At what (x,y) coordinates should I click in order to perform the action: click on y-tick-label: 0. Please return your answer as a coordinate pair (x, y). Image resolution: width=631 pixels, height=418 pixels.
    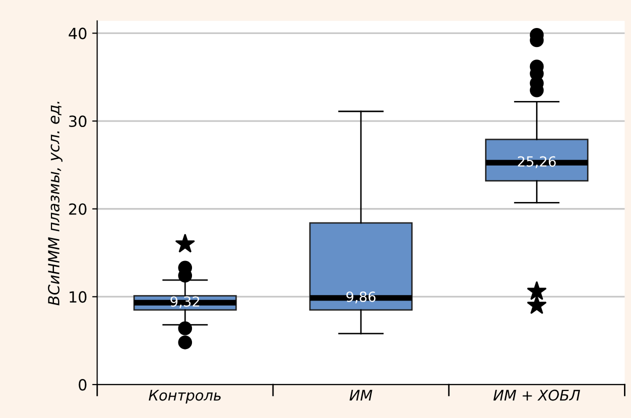
    Looking at the image, I should click on (82, 385).